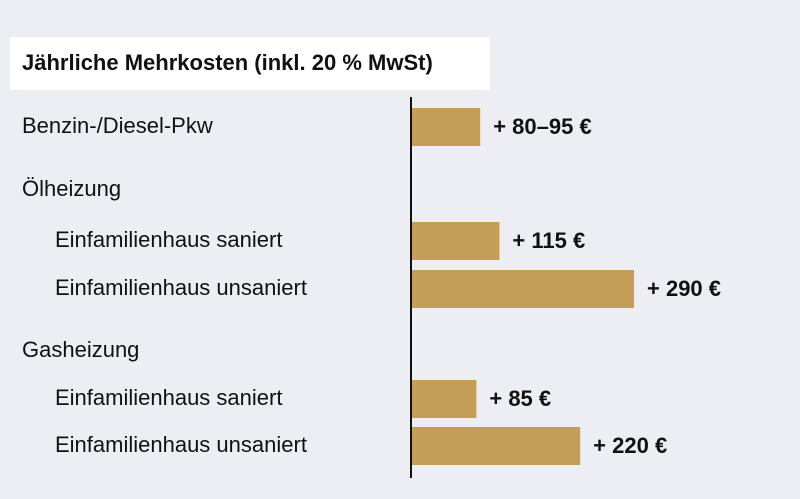 The image size is (800, 499). Describe the element at coordinates (80, 349) in the screenshot. I see `group-label: Gasheizung` at that location.